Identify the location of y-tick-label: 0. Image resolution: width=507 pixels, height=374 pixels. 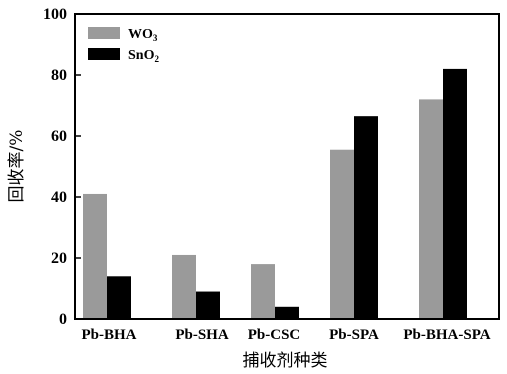
(63, 319).